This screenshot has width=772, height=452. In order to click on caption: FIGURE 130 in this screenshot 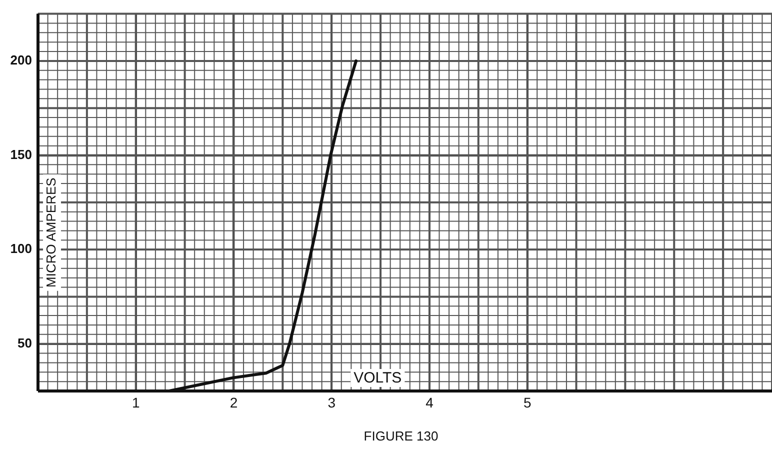, I will do `click(401, 436)`.